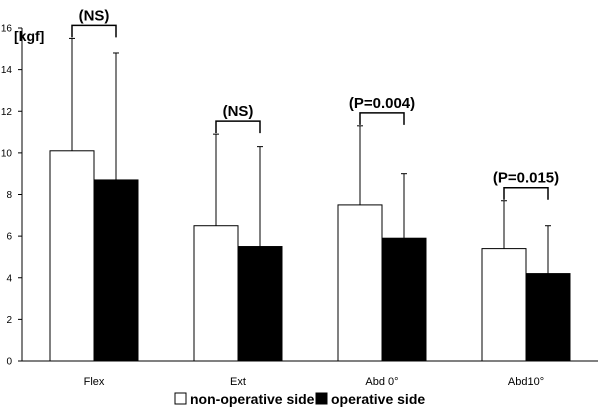  Describe the element at coordinates (180, 398) in the screenshot. I see `legend-swatch-non-operative` at that location.